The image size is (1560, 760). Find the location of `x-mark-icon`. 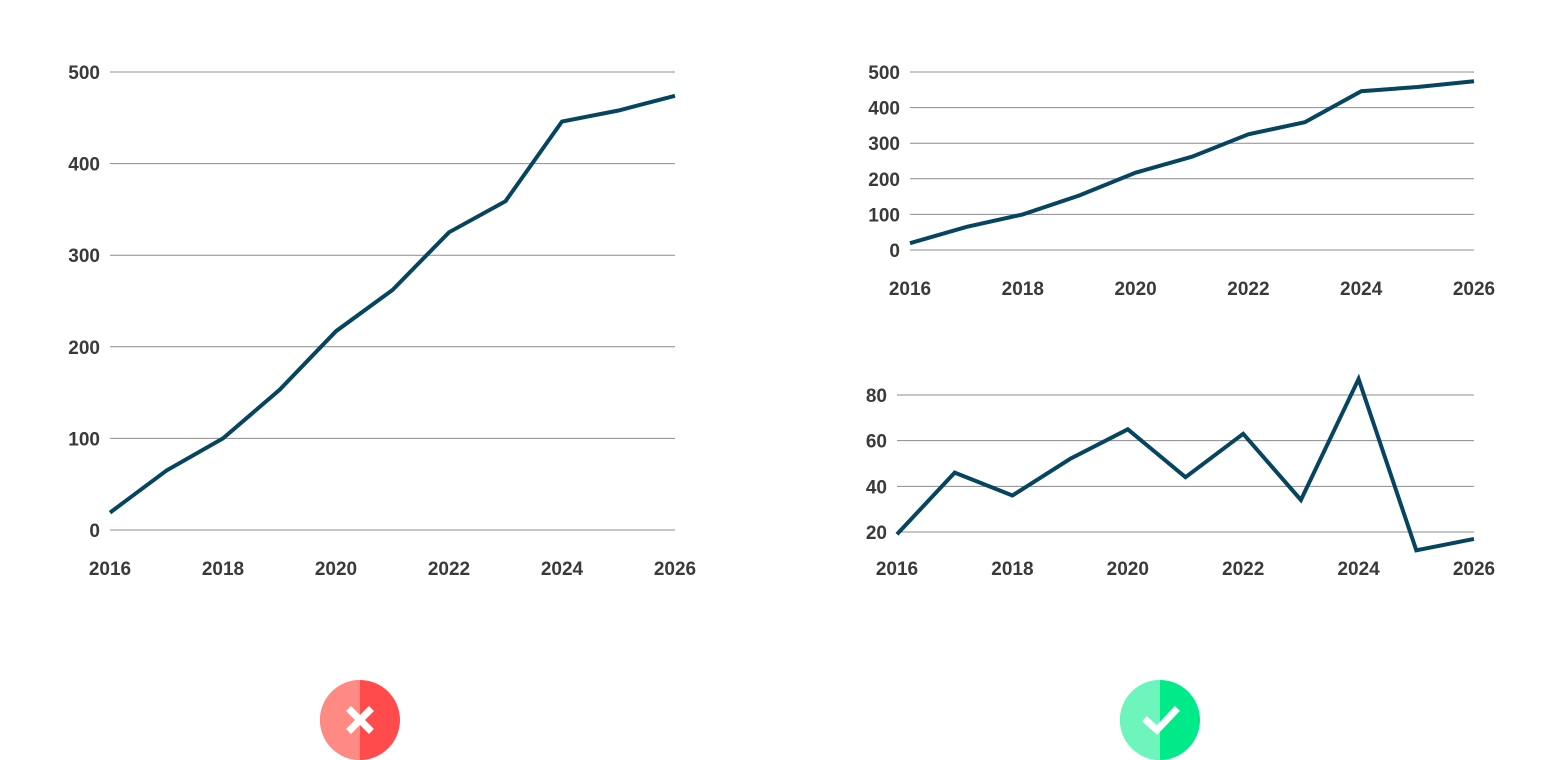

x-mark-icon is located at coordinates (360, 720).